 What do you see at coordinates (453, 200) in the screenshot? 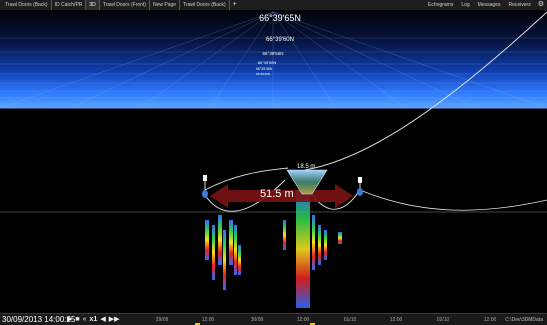
I see `tow-warp-far-right` at bounding box center [453, 200].